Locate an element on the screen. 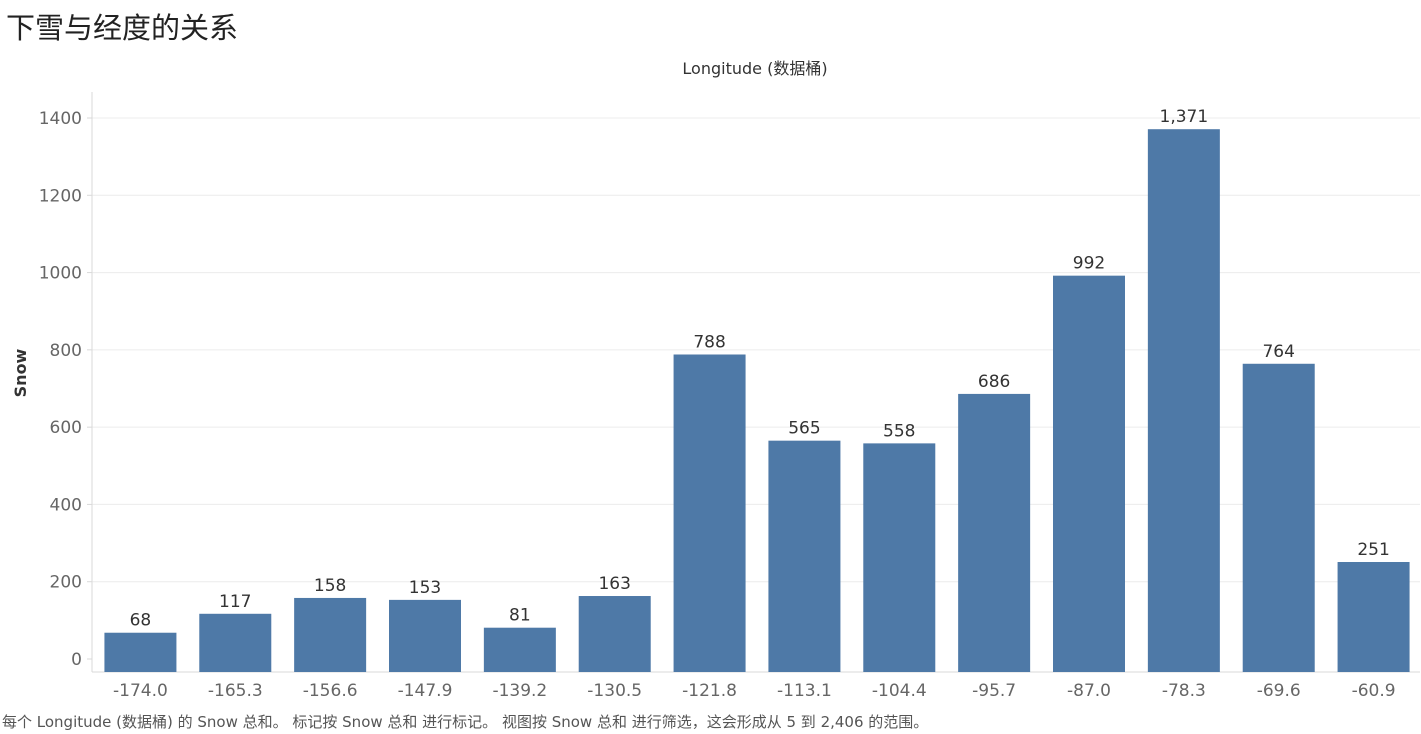  x-tick-label: -95.7 is located at coordinates (994, 691).